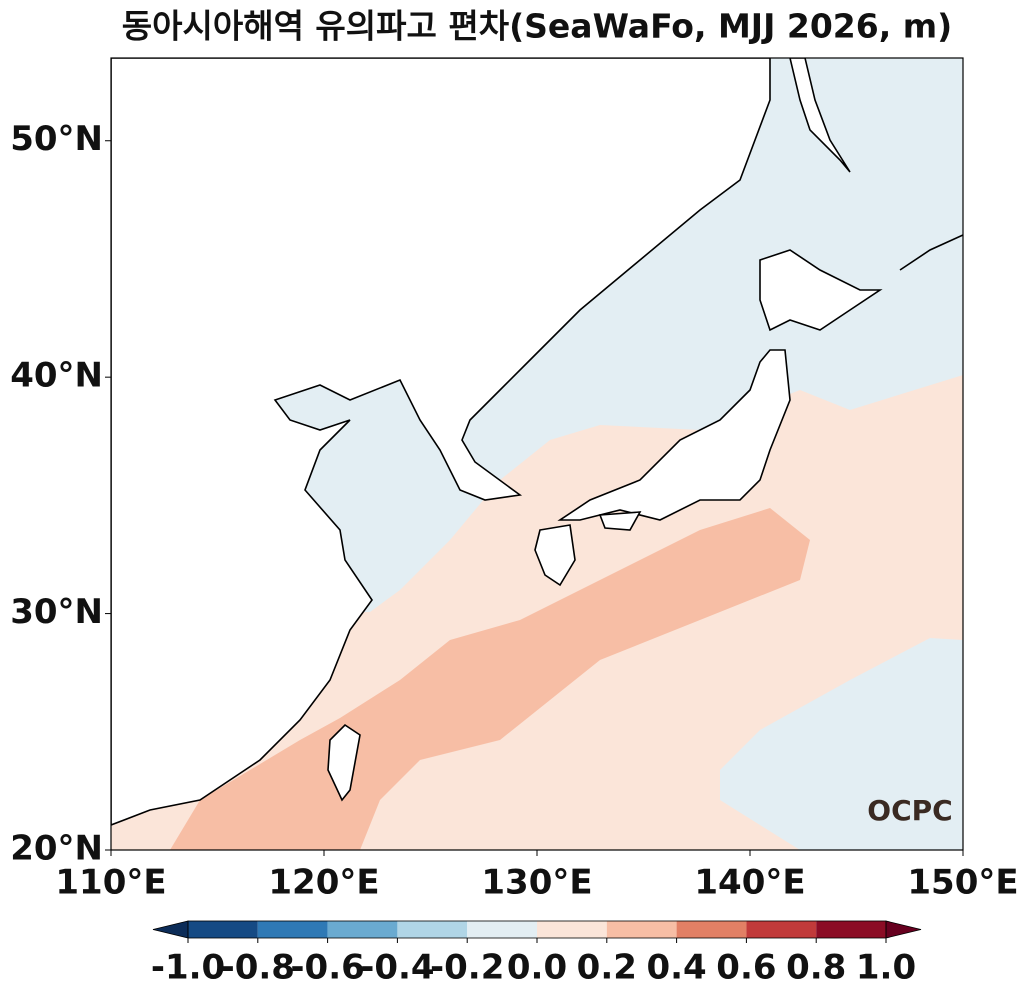 The width and height of the screenshot is (1025, 1004). Describe the element at coordinates (607, 968) in the screenshot. I see `colorbar-label: 0.2` at that location.